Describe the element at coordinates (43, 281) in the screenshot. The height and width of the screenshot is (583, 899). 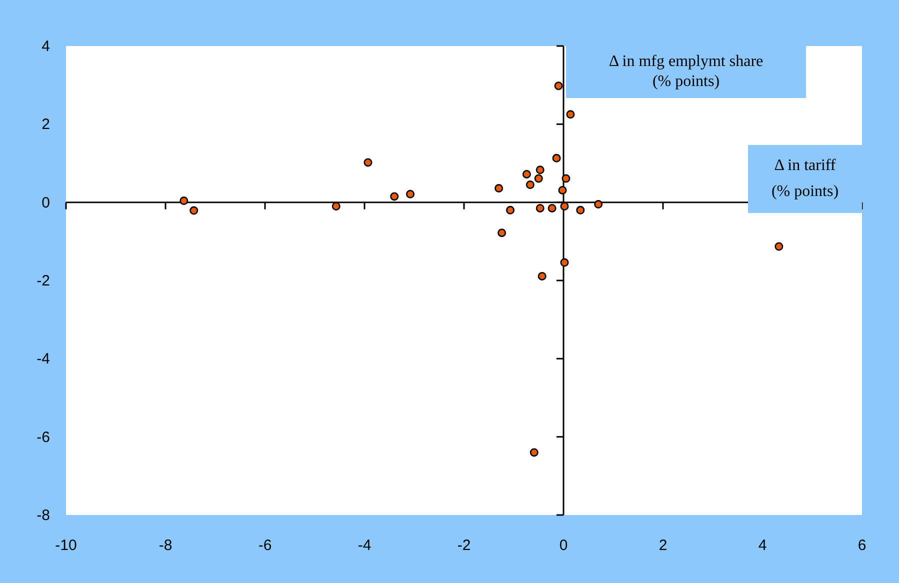
I see `y-tick-label: -2` at that location.